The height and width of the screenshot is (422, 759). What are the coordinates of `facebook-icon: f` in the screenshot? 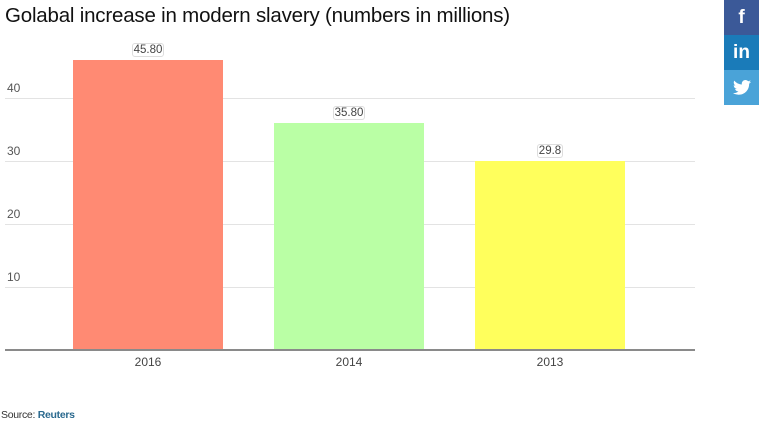 It's located at (741, 17).